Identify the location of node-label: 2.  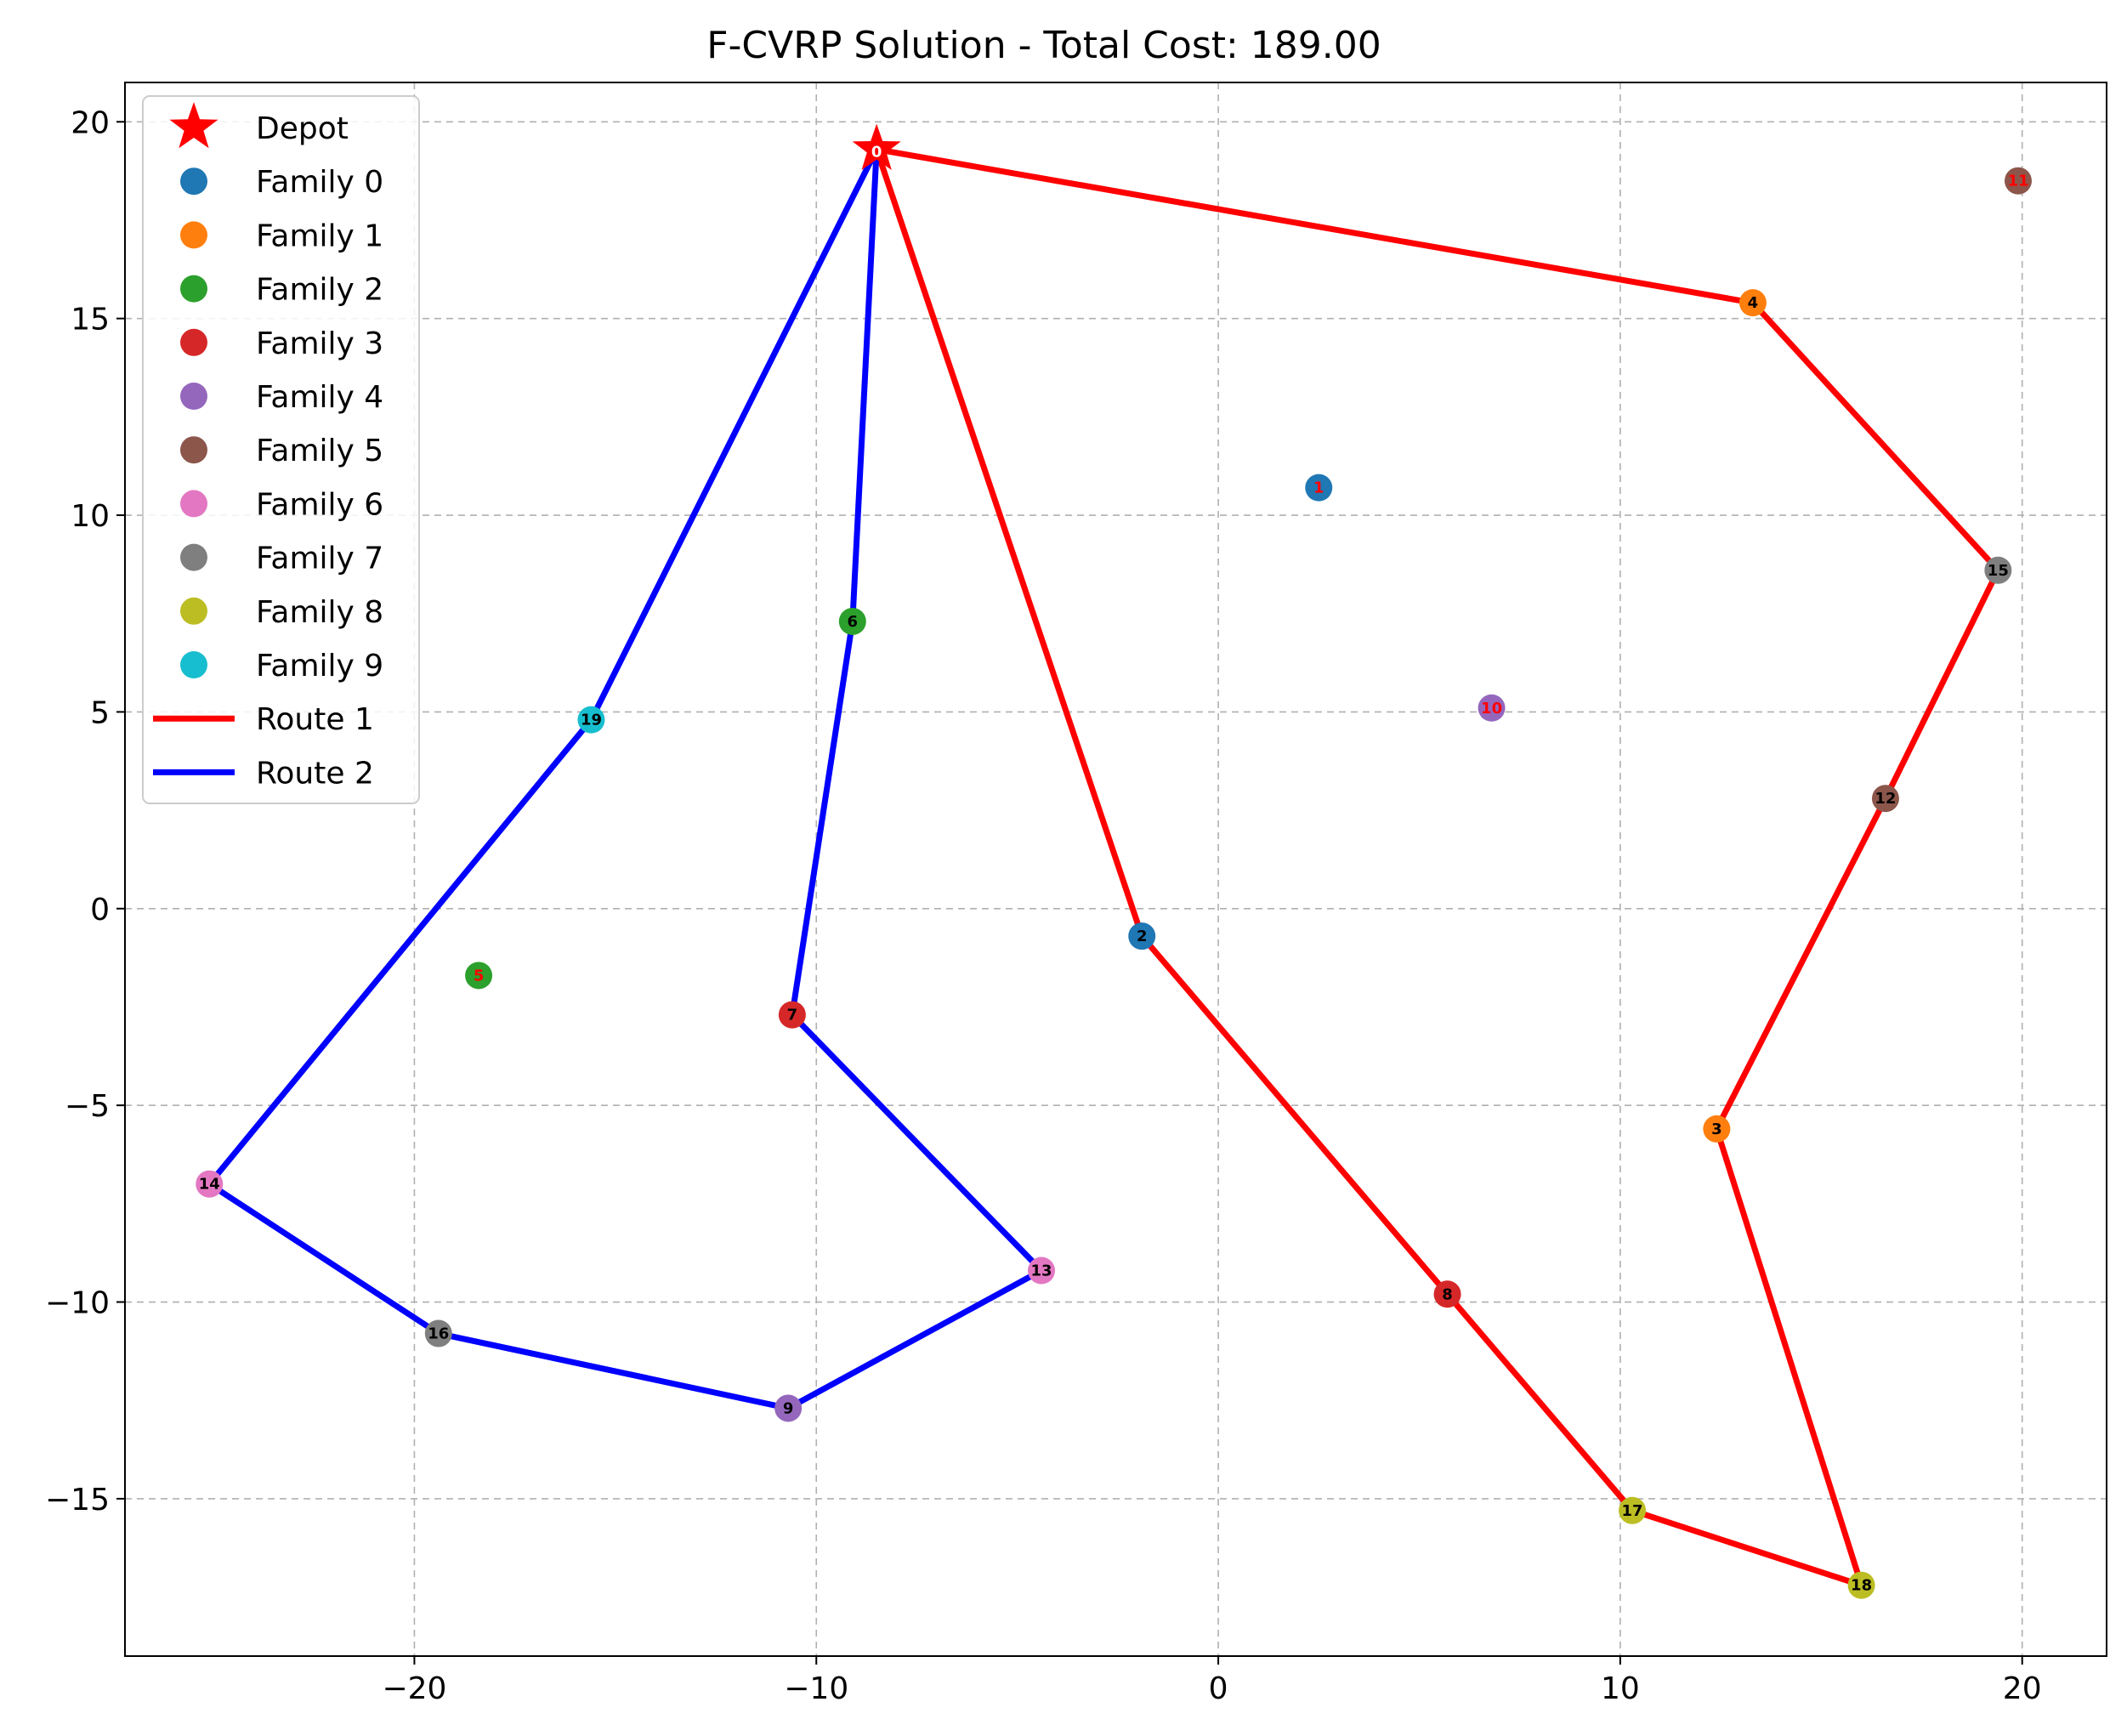
(1142, 937).